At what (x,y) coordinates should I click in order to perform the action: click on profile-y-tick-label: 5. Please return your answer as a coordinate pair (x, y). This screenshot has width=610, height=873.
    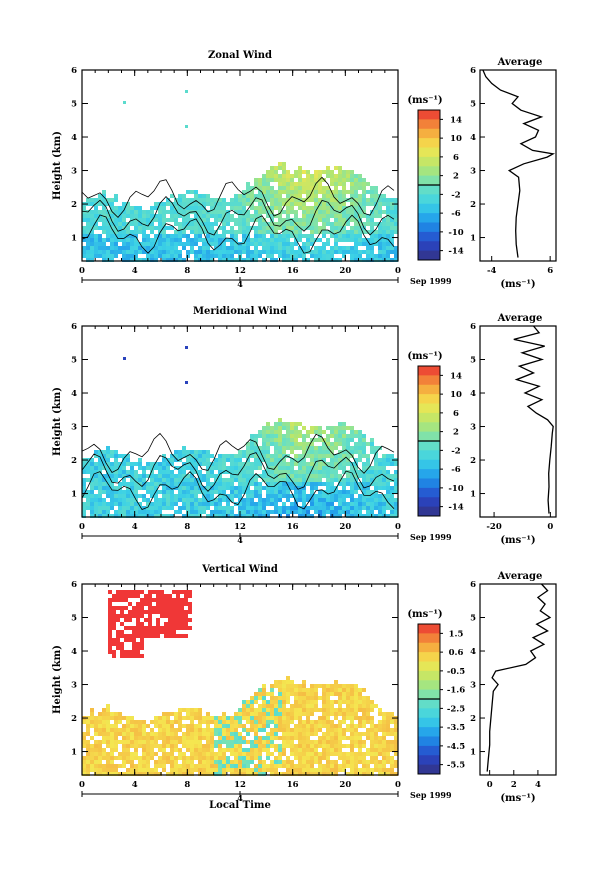
    Looking at the image, I should click on (473, 619).